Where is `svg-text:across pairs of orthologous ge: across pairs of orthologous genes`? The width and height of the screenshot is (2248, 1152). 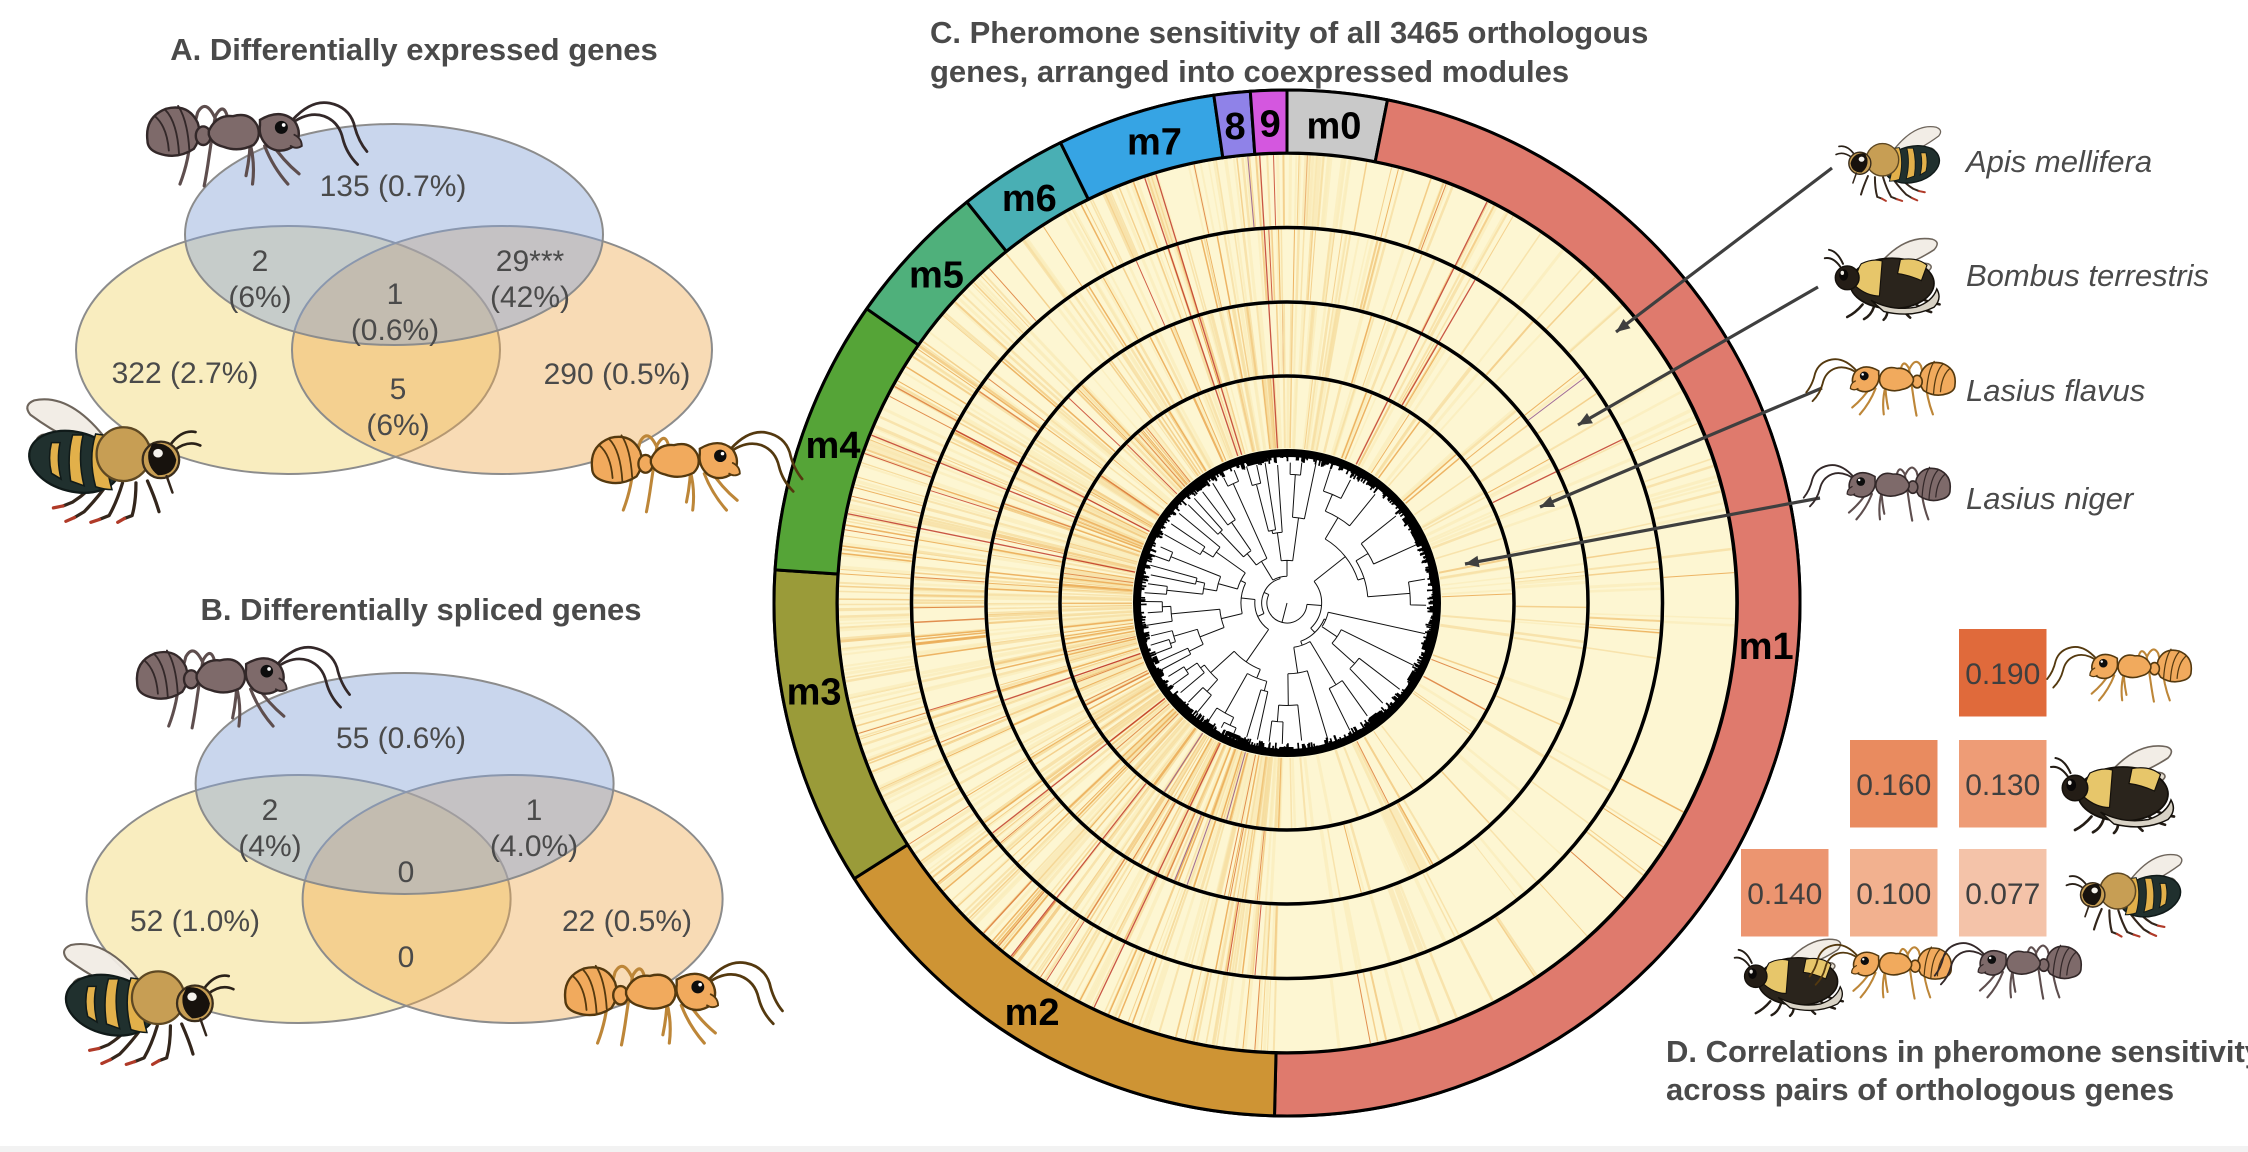 svg-text:across pairs of orthologous ge: across pairs of orthologous genes is located at coordinates (1920, 1089).